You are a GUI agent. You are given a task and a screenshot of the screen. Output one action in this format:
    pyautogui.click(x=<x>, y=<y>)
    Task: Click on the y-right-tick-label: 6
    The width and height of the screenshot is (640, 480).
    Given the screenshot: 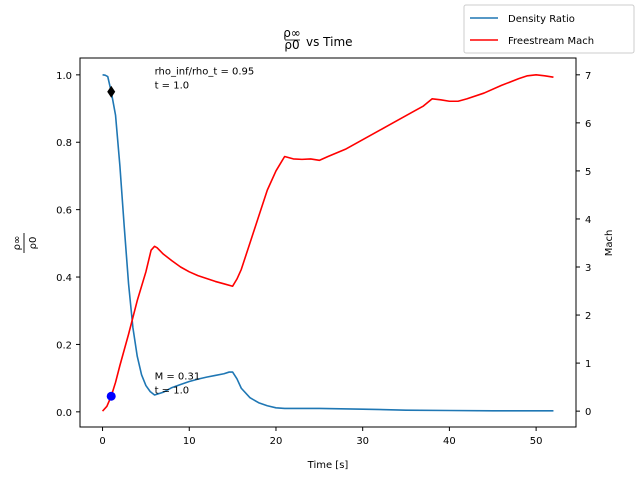 What is the action you would take?
    pyautogui.click(x=588, y=124)
    